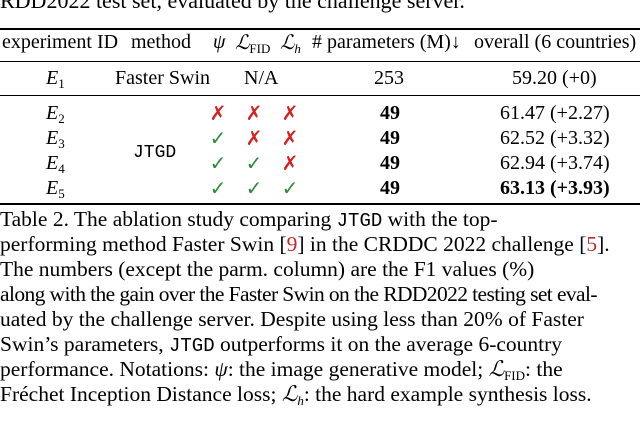  What do you see at coordinates (55, 164) in the screenshot?
I see `row-id: E4` at bounding box center [55, 164].